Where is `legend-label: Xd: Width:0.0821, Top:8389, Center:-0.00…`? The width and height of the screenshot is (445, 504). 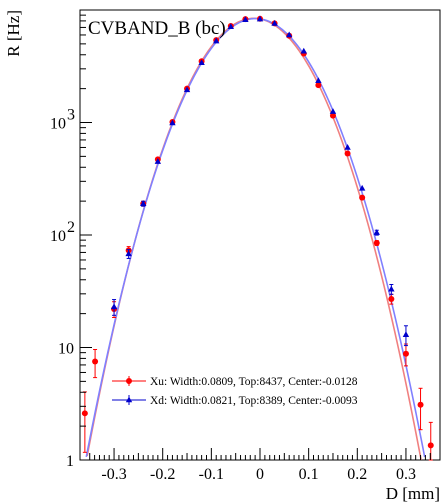 legend-label: Xd: Width:0.0821, Top:8389, Center:-0.00… is located at coordinates (254, 401).